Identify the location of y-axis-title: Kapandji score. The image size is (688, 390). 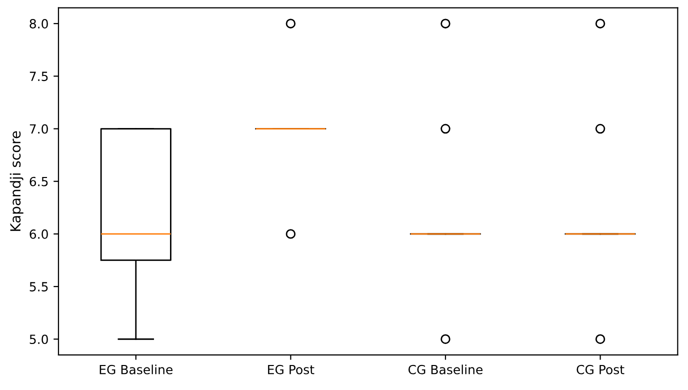
(17, 181).